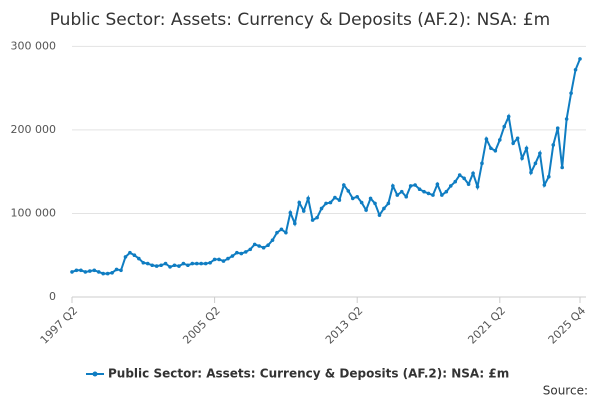  What do you see at coordinates (52, 296) in the screenshot?
I see `y-tick-label: 0` at bounding box center [52, 296].